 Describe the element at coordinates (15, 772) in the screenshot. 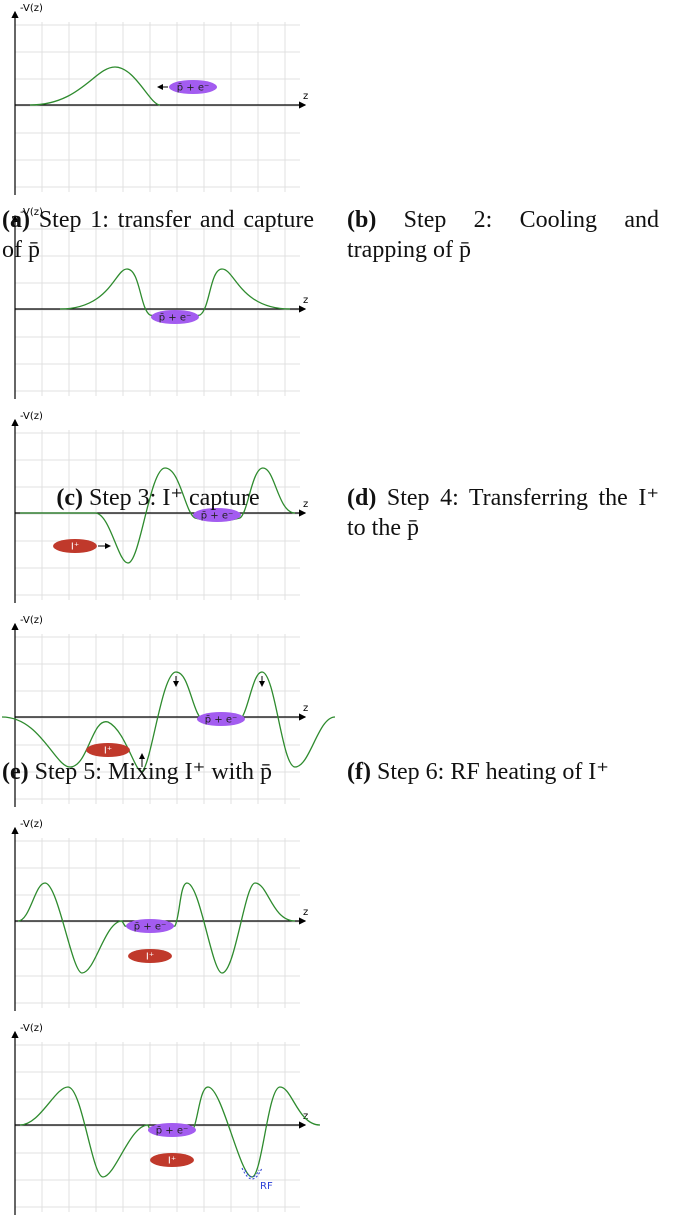

I see `caption-label: (e)` at that location.